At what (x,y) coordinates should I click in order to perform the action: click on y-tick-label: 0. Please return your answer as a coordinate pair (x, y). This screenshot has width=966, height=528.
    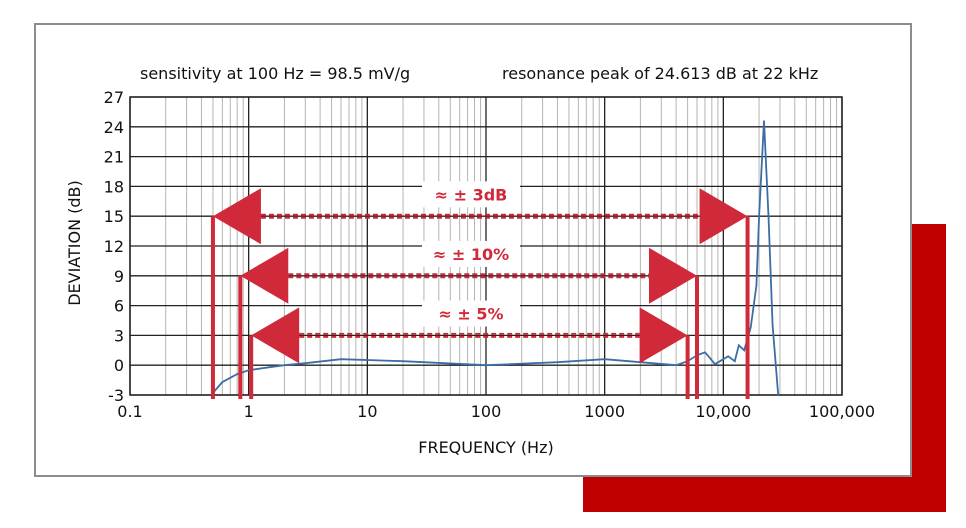
    Looking at the image, I should click on (119, 365).